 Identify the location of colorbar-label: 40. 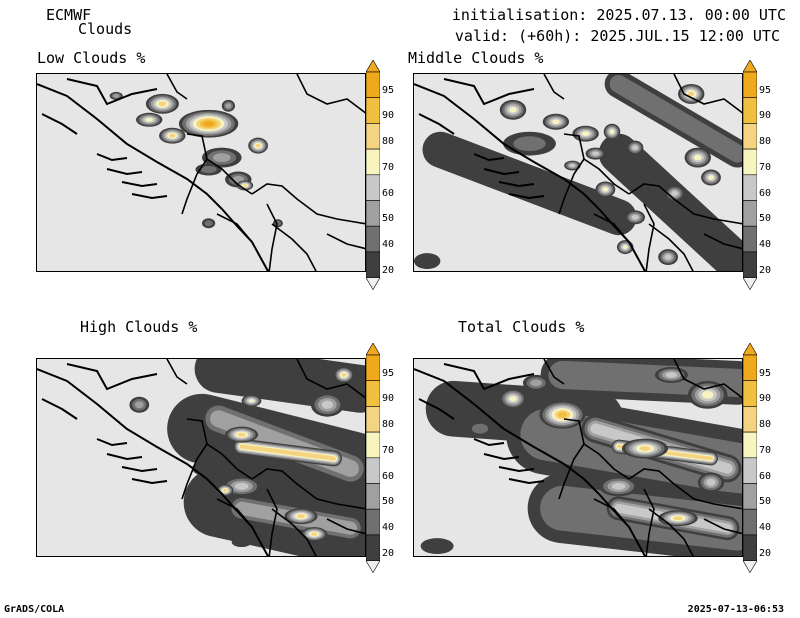
(765, 527).